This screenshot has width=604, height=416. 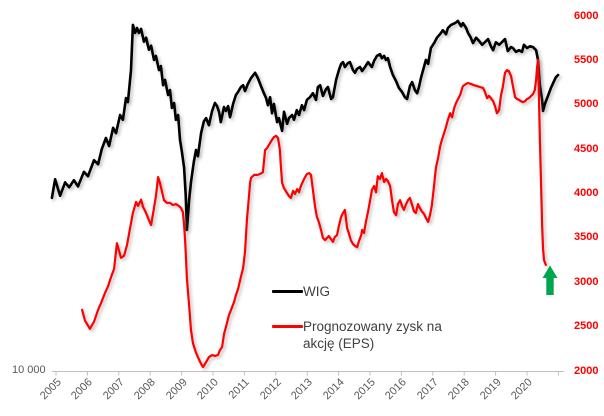 What do you see at coordinates (586, 326) in the screenshot?
I see `right-axis-label: 2500` at bounding box center [586, 326].